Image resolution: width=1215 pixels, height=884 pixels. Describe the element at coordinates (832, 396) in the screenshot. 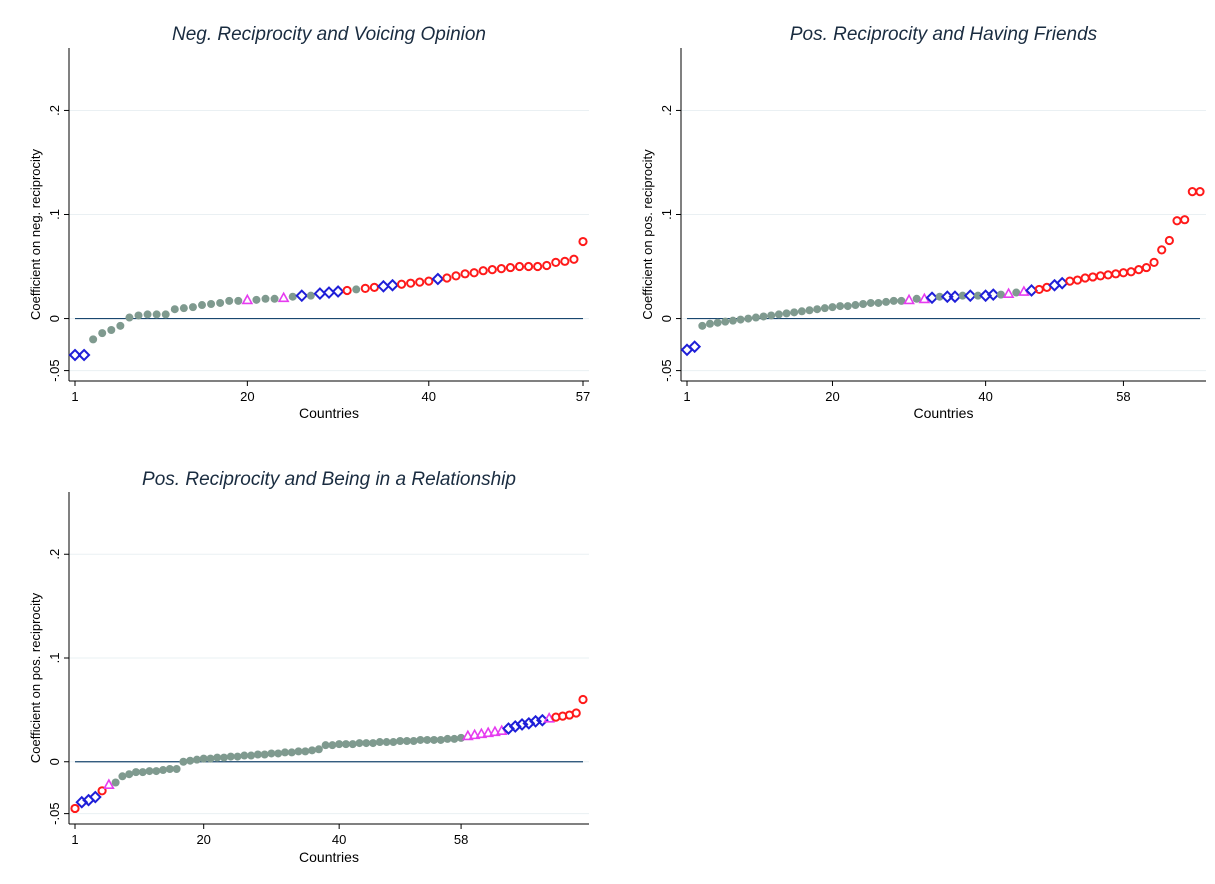

I see `x-tick-label: 20` at that location.